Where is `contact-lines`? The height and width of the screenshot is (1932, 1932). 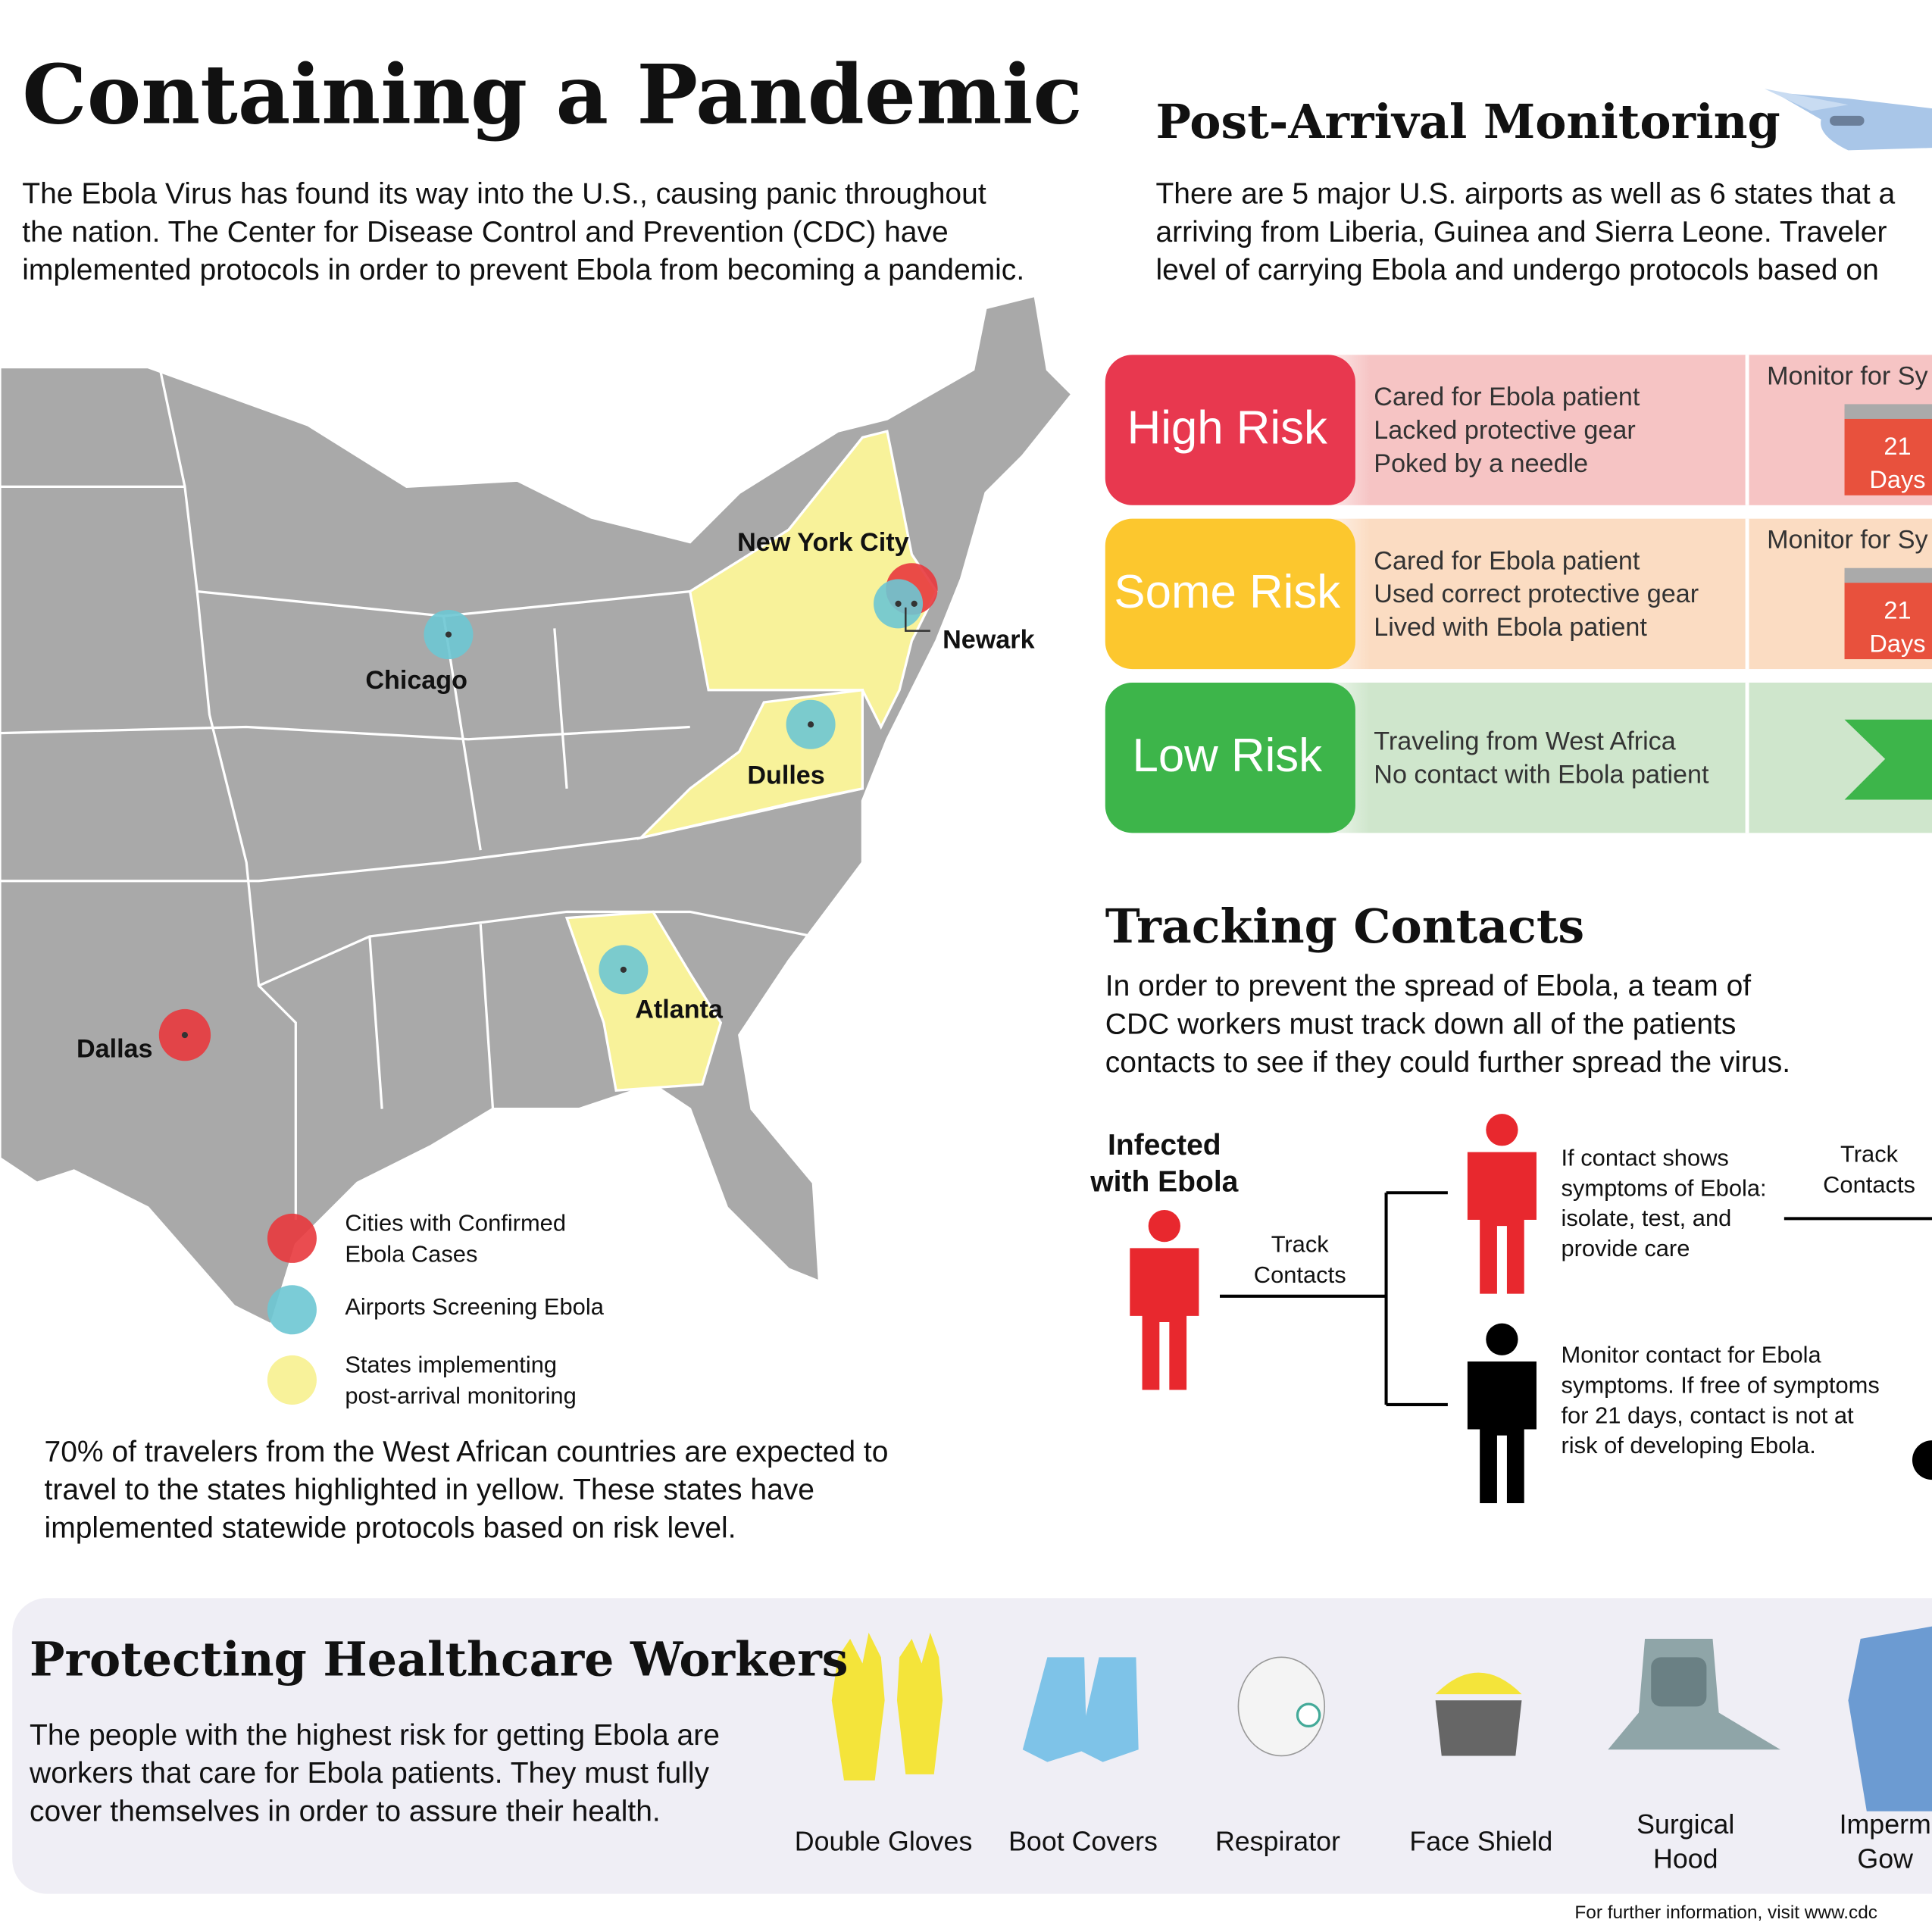
contact-lines is located at coordinates (1576, 1299).